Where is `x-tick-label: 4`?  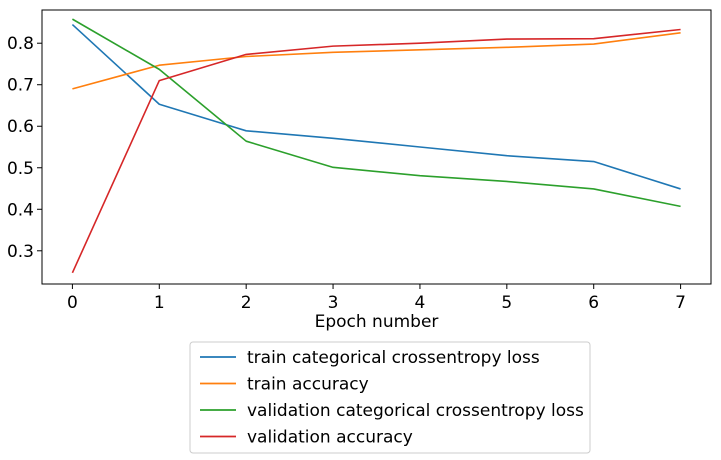 x-tick-label: 4 is located at coordinates (420, 303).